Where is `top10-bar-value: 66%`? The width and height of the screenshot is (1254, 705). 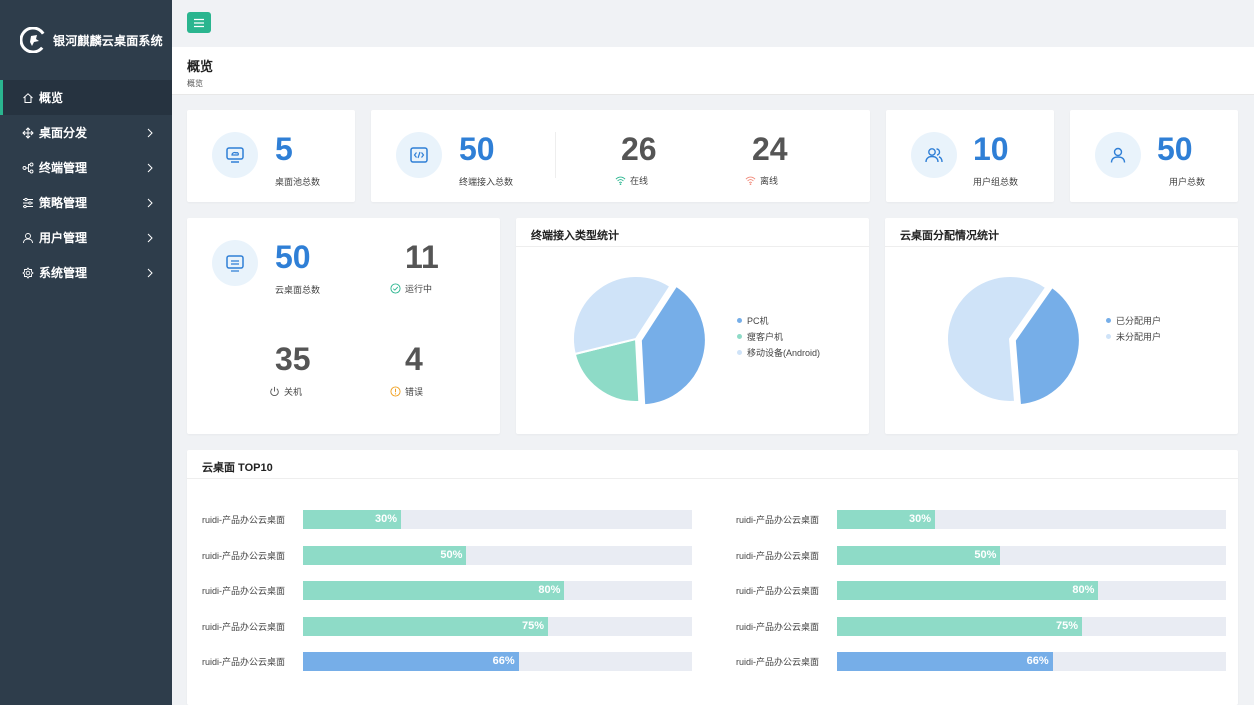 top10-bar-value: 66% is located at coordinates (503, 661).